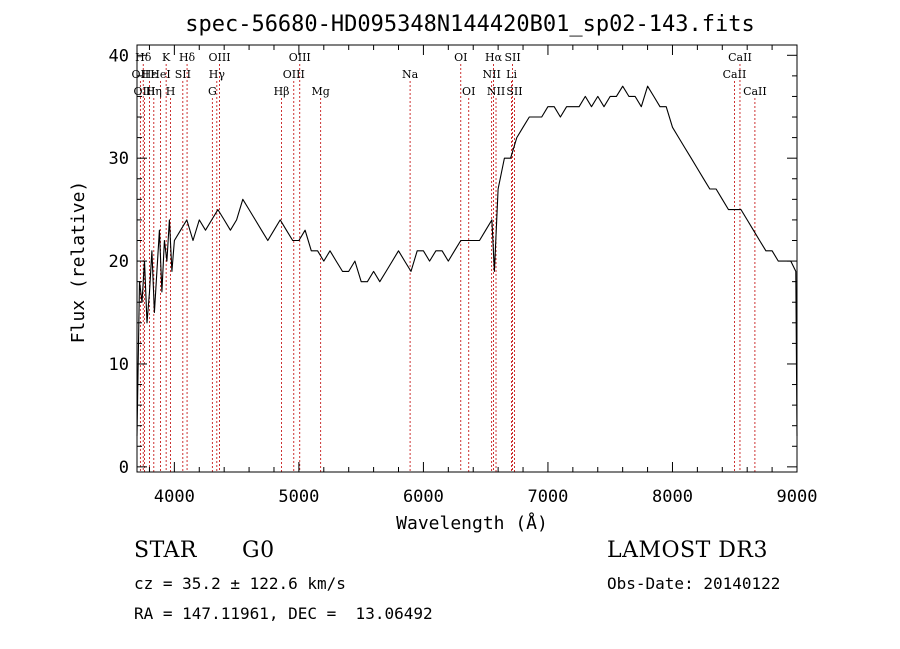 This screenshot has width=900, height=649. I want to click on ra-dec-coordinates: RA = 147.11961, DEC = 13.06492, so click(283, 613).